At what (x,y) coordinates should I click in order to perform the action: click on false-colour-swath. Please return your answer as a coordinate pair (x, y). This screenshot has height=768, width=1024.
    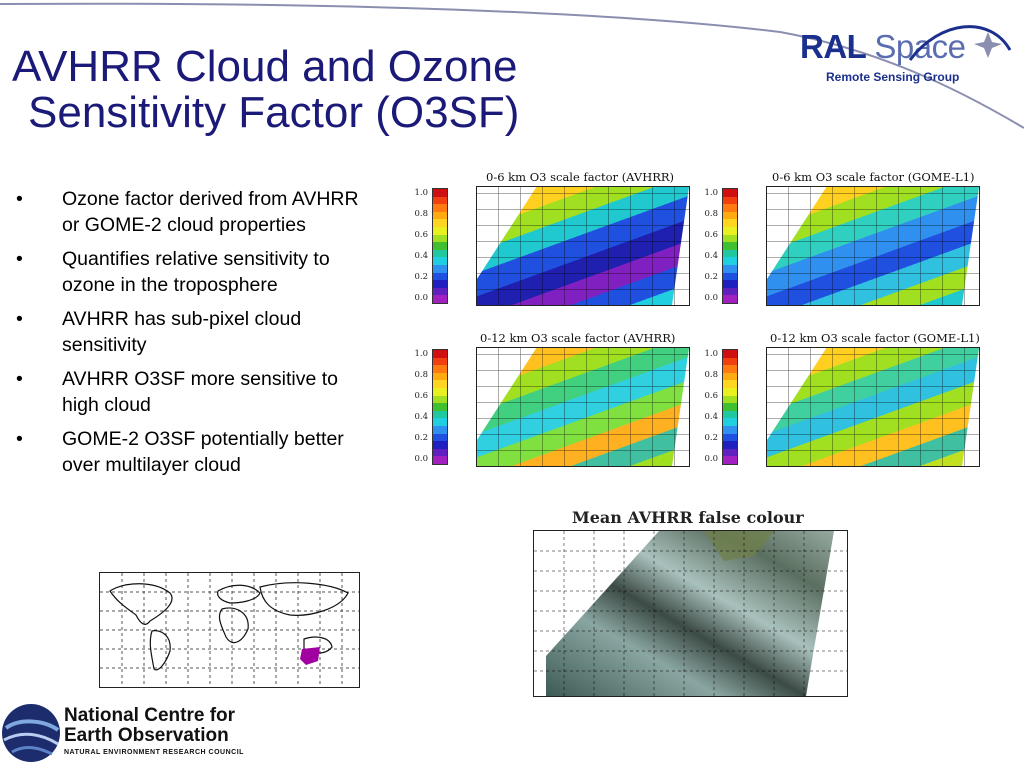
    Looking at the image, I should click on (690, 613).